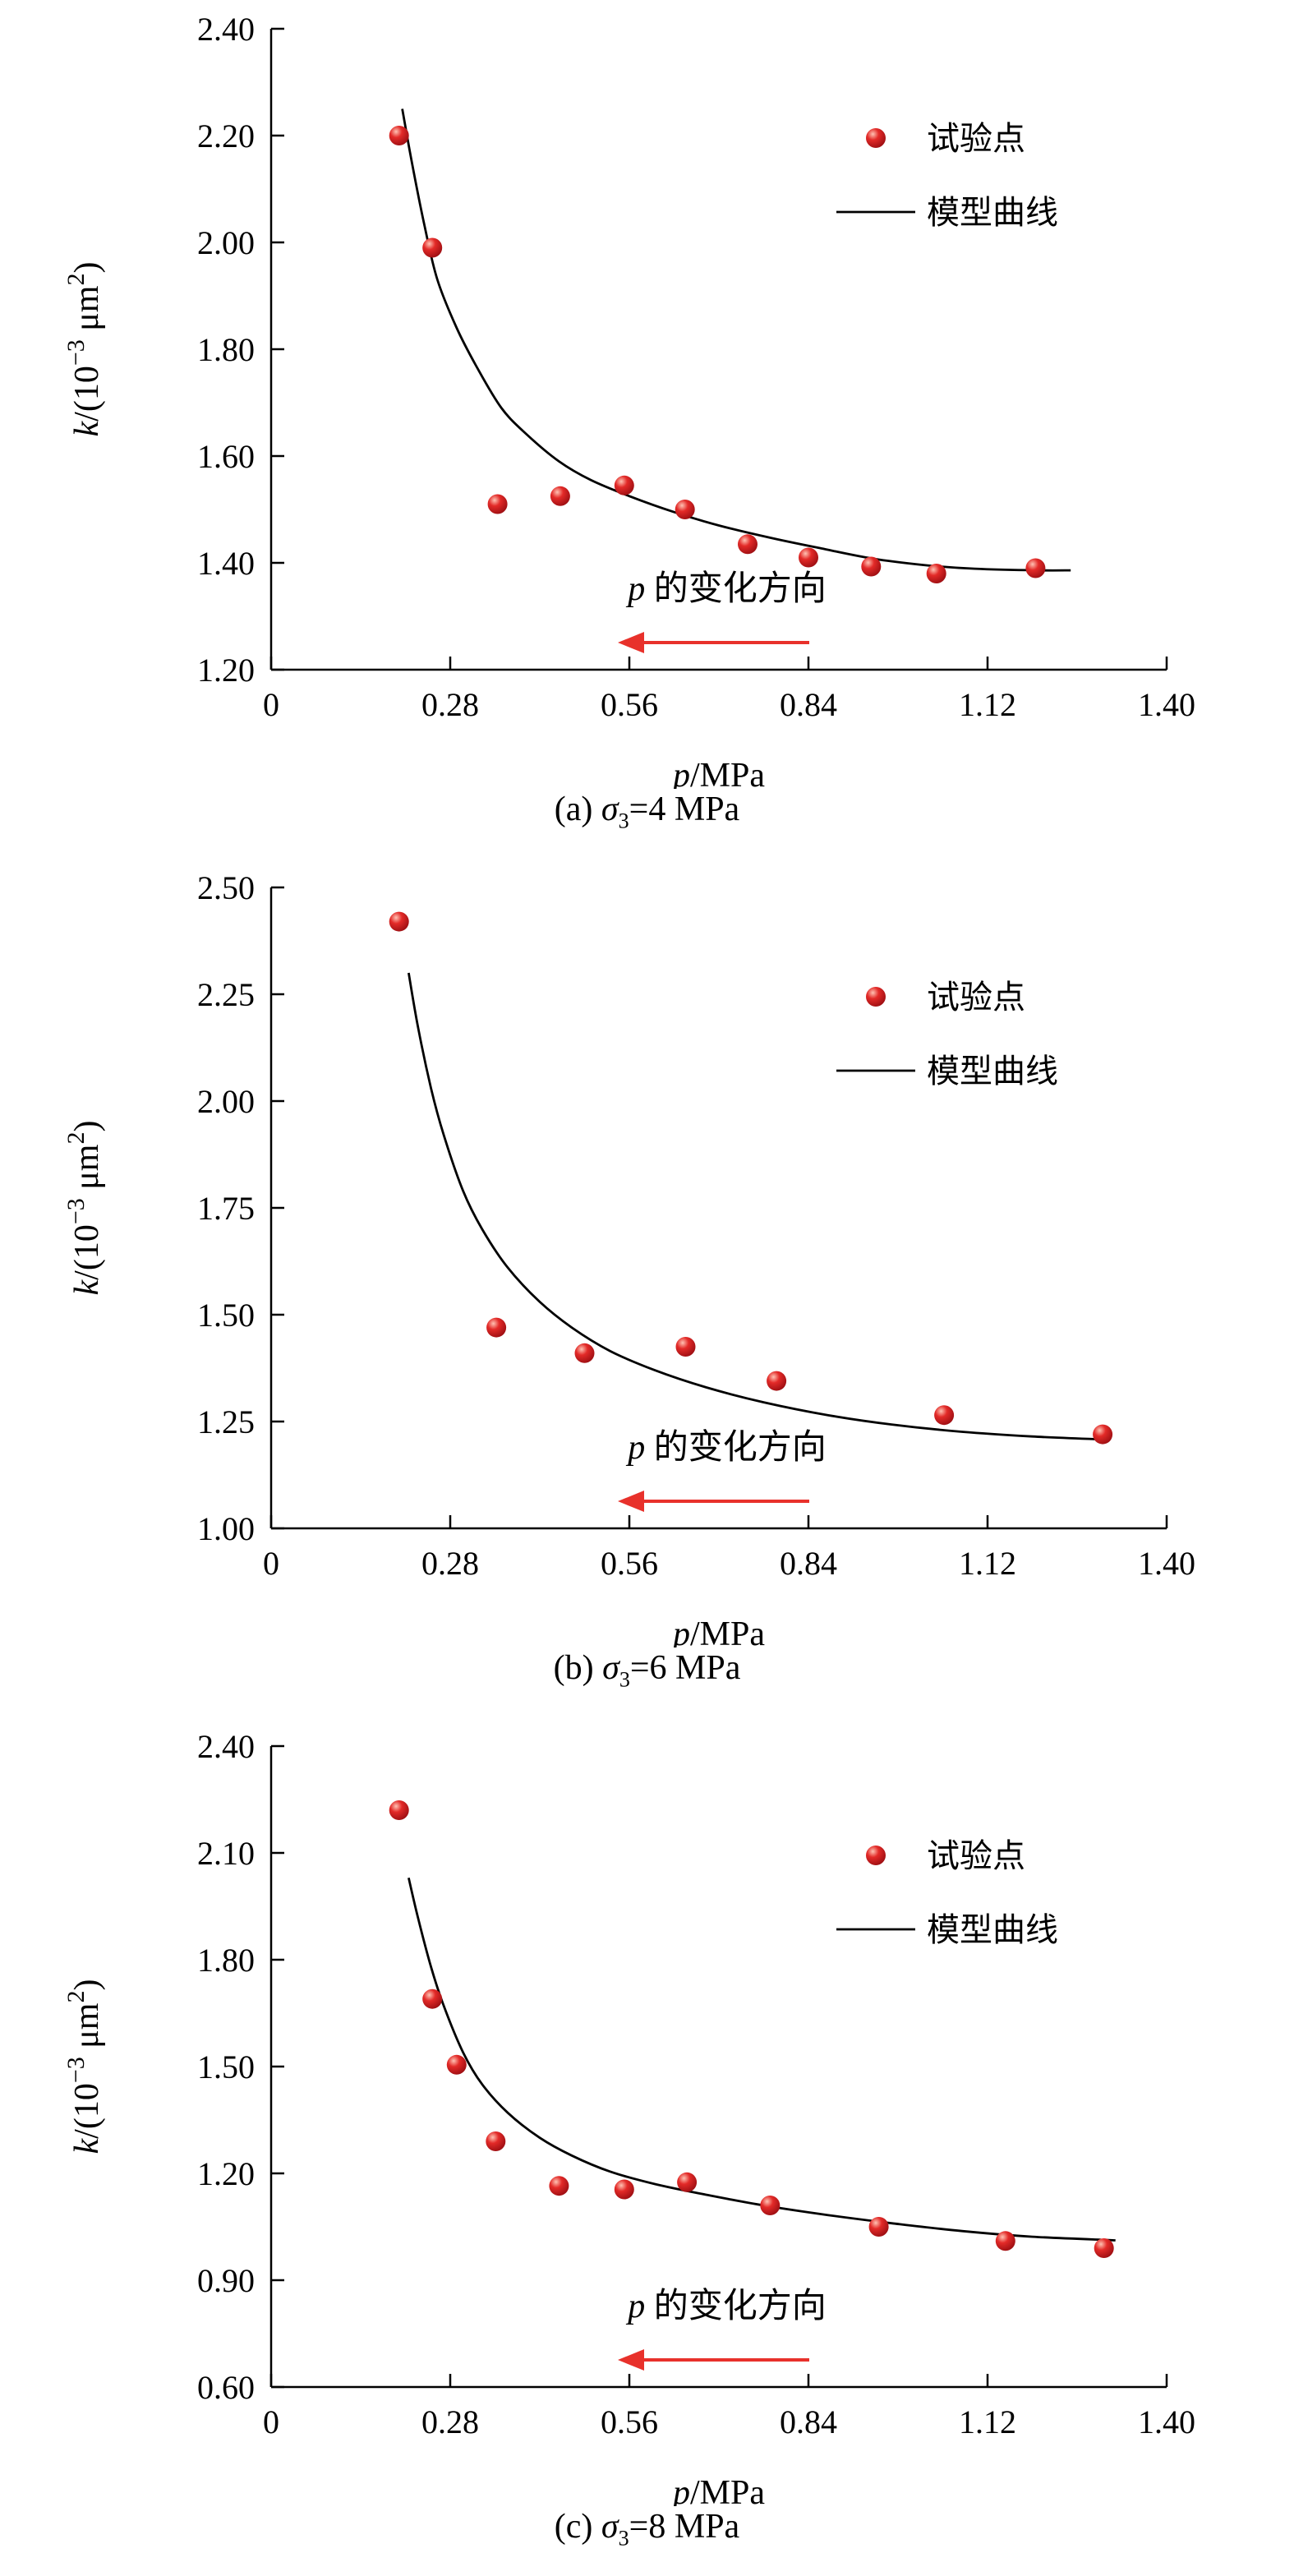 The height and width of the screenshot is (2576, 1294). What do you see at coordinates (647, 1670) in the screenshot?
I see `chart-b-caption: (b) σ3=6 MPa` at bounding box center [647, 1670].